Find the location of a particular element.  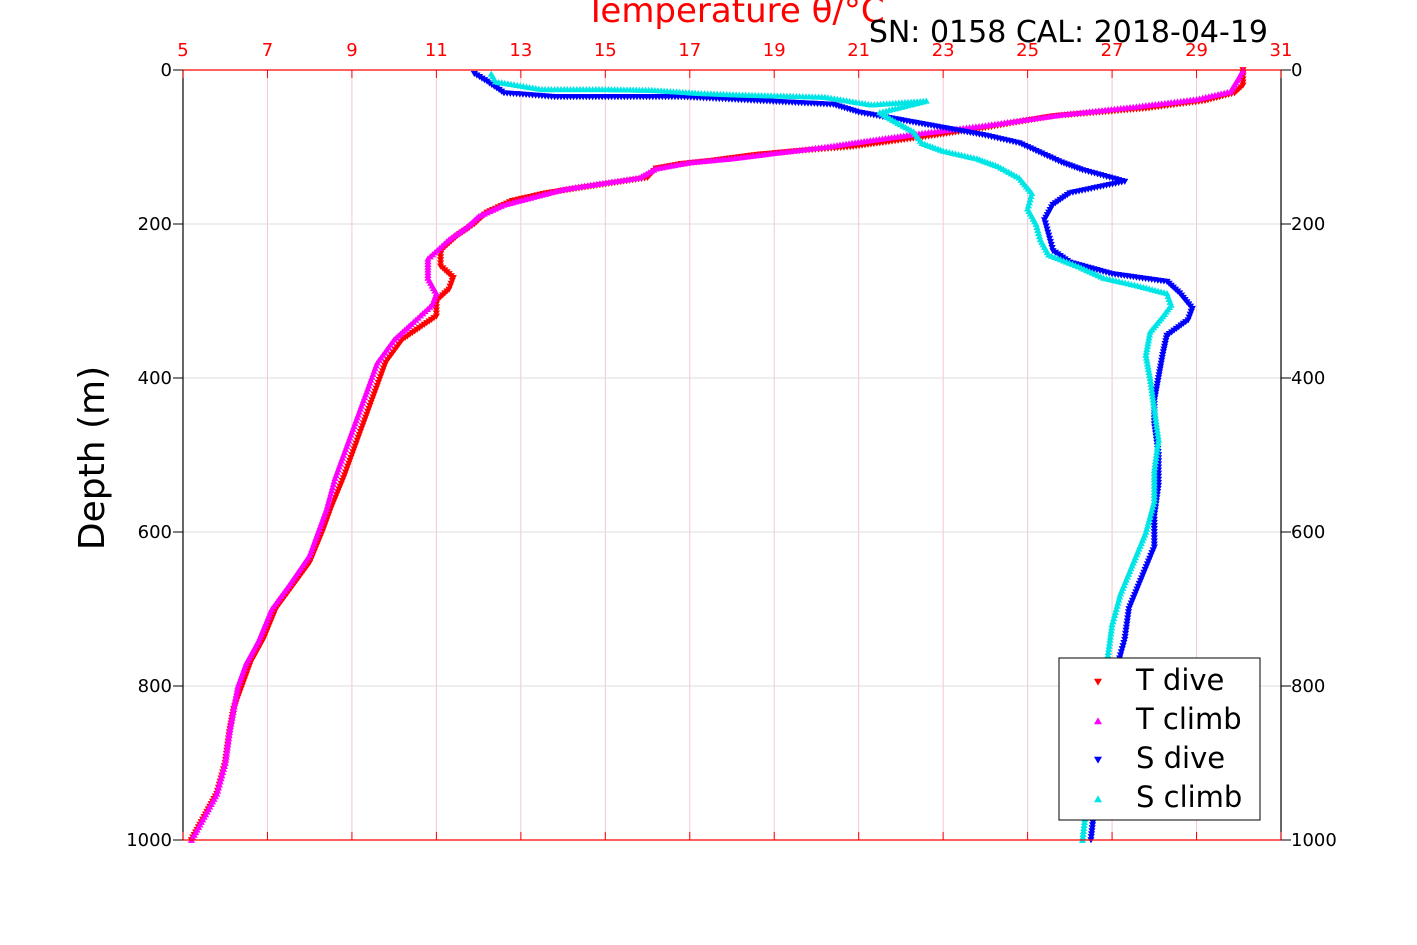

top-tick-label: 23 is located at coordinates (943, 50).